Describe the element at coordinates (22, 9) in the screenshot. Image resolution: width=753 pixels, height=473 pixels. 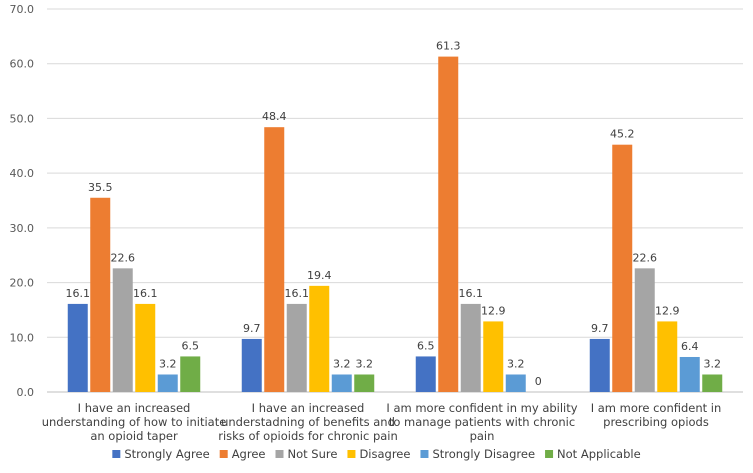
I see `y-tick-label: 70.0` at that location.